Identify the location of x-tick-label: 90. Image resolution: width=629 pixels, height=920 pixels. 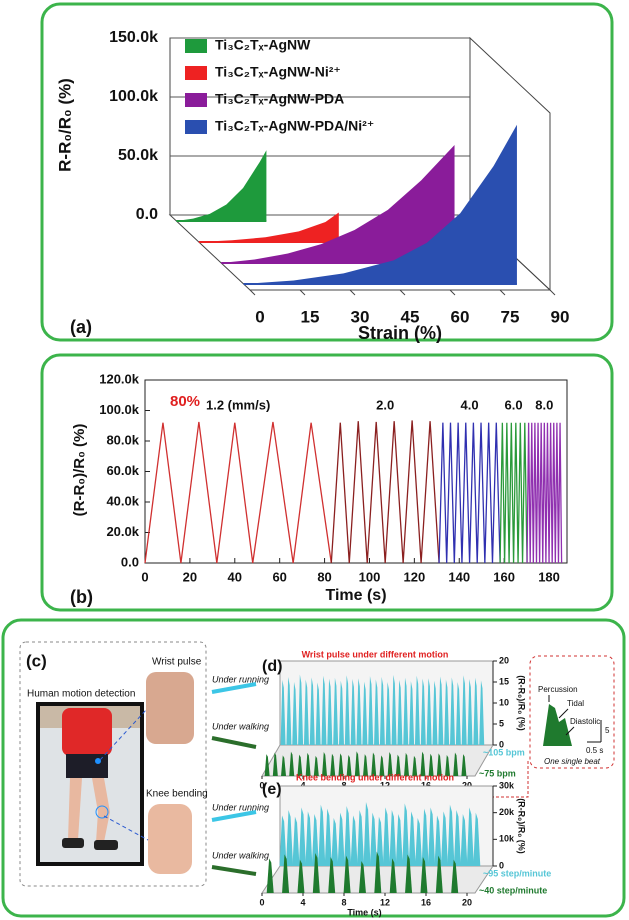
(560, 316).